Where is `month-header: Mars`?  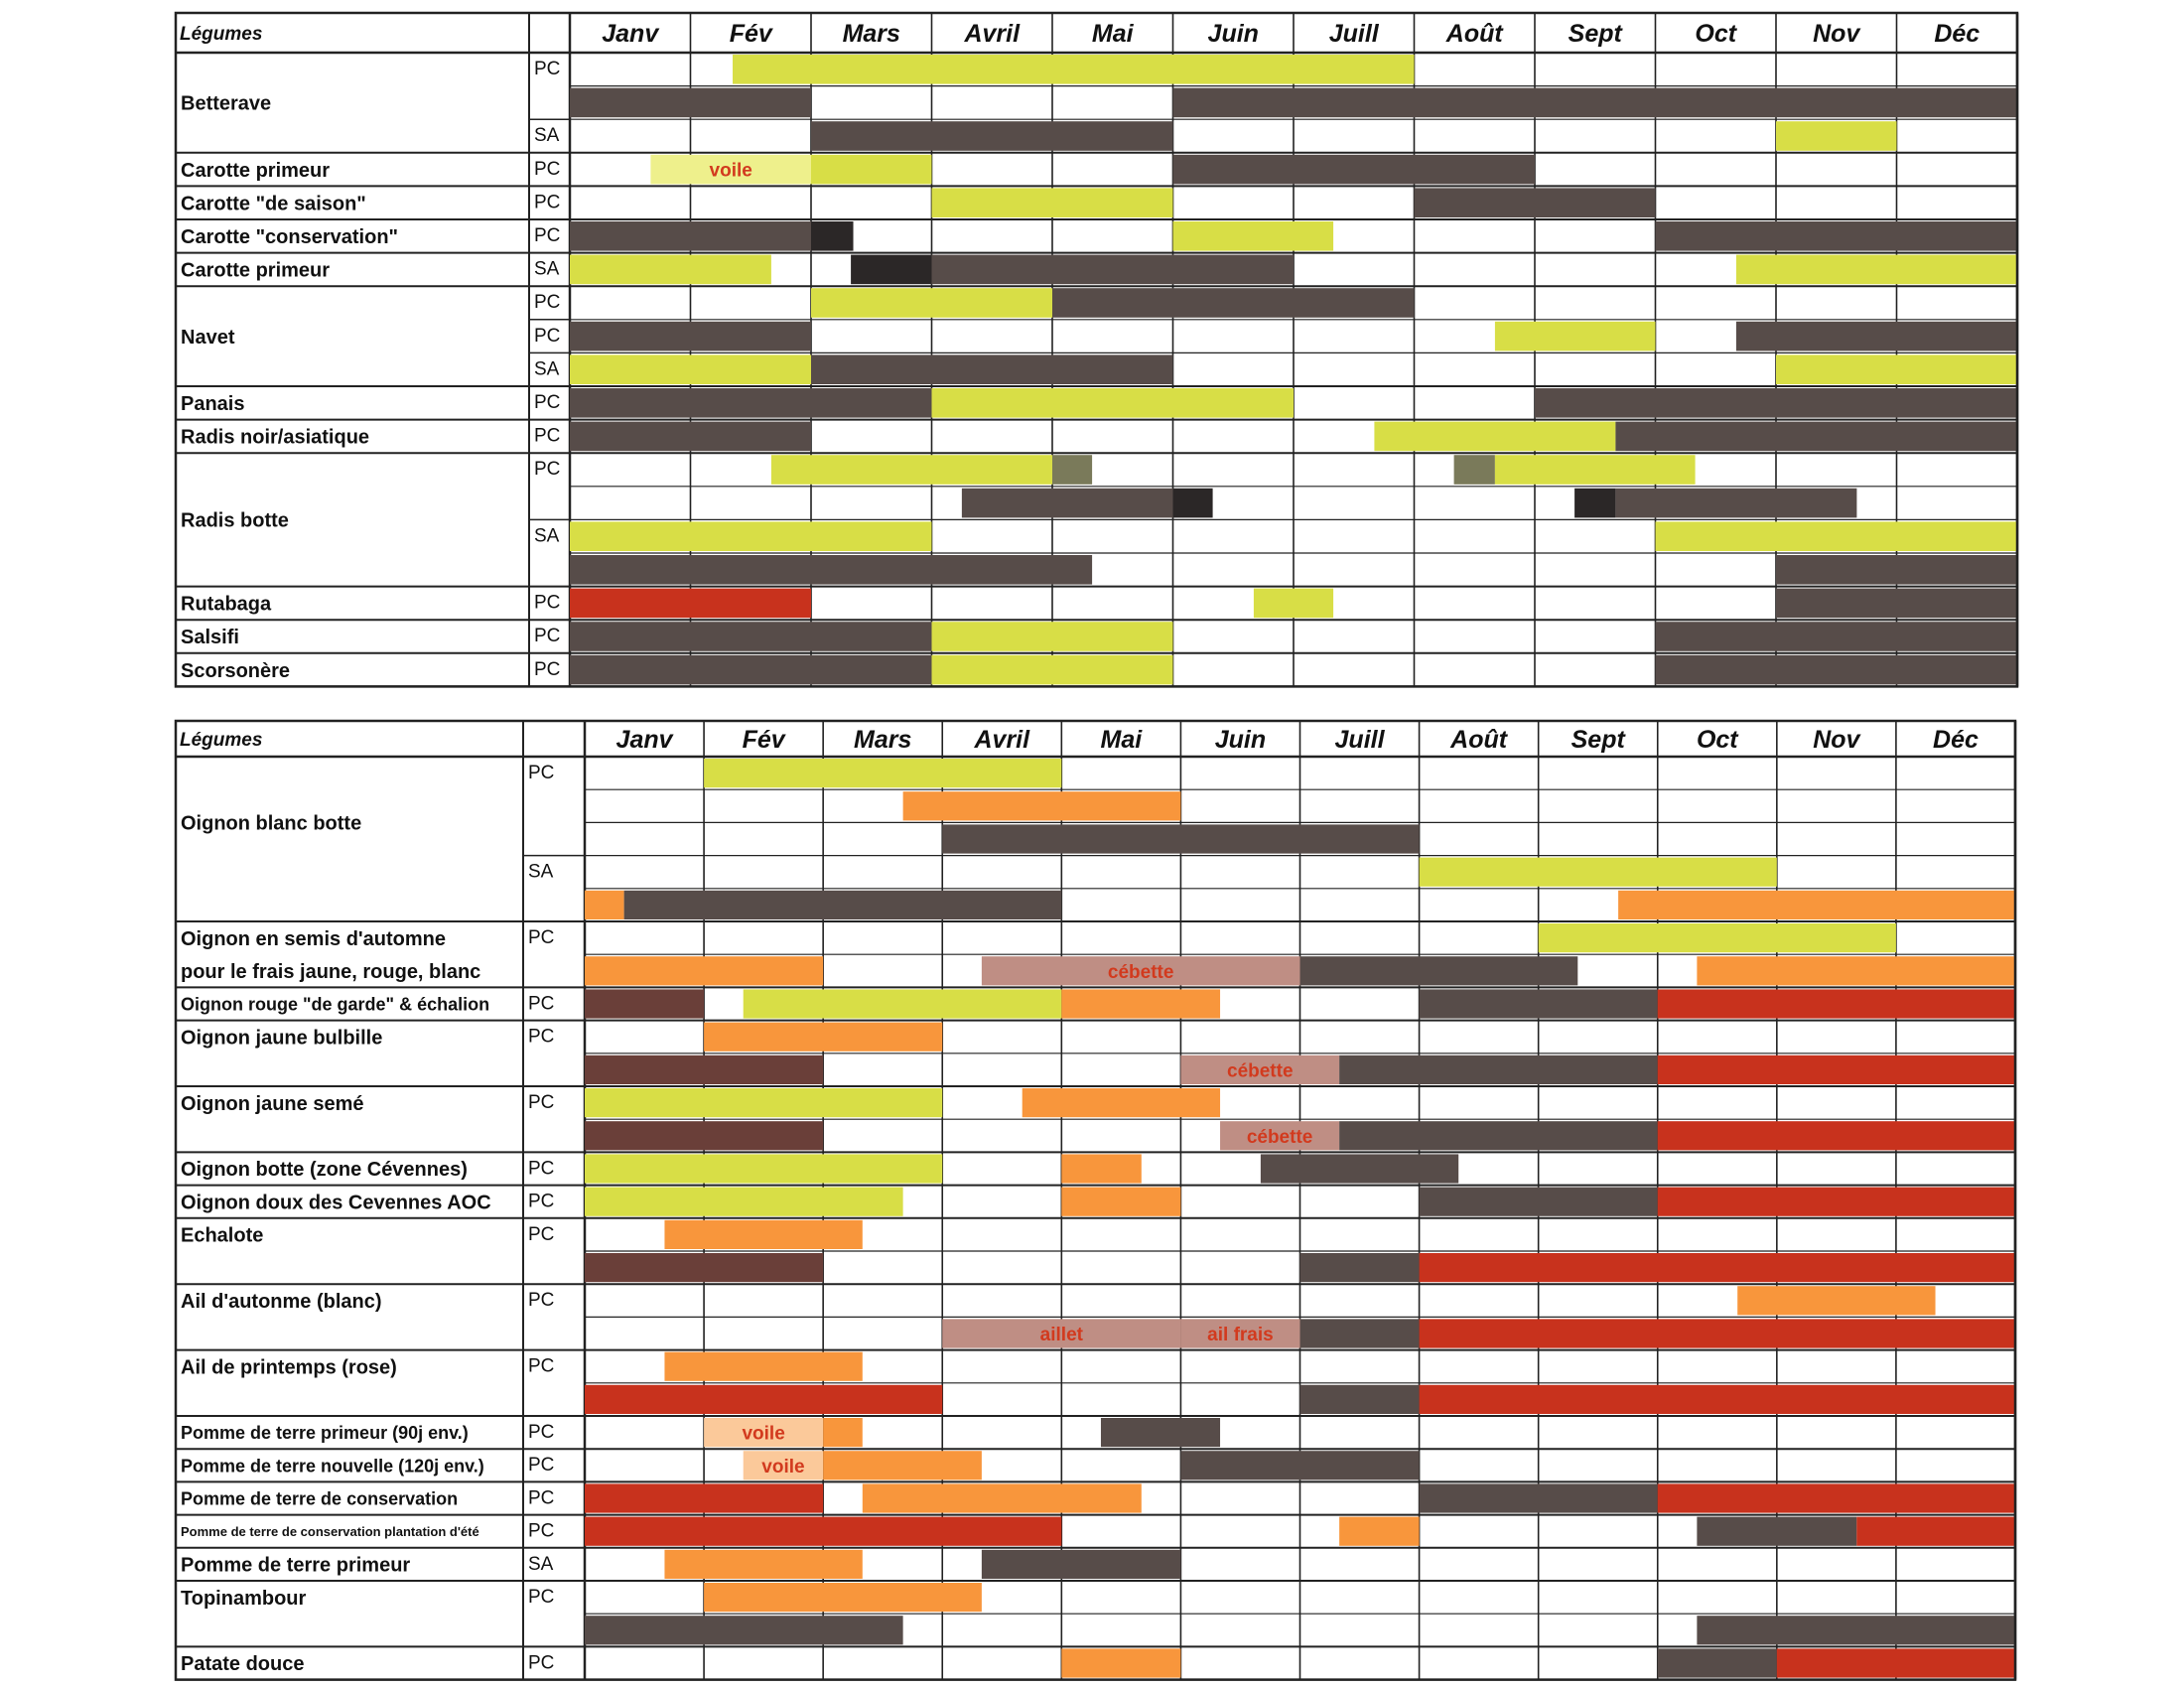
month-header: Mars is located at coordinates (882, 740).